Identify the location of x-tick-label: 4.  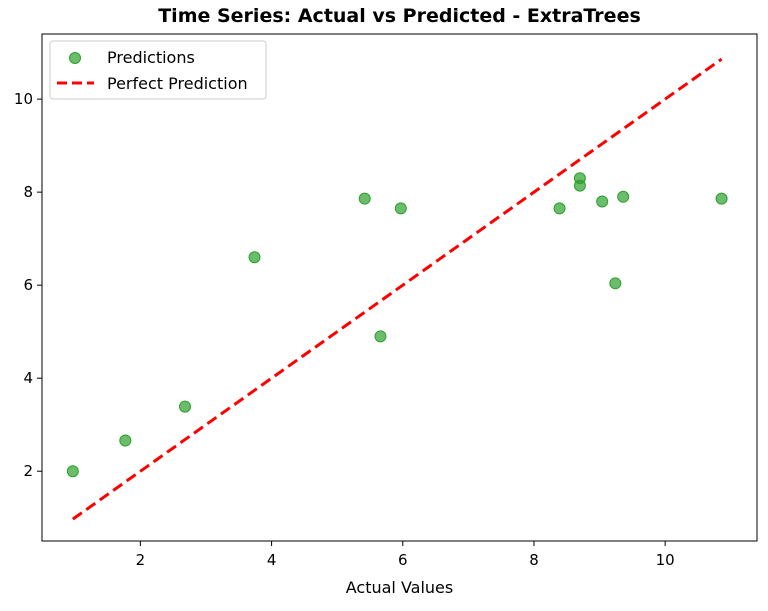
(272, 560).